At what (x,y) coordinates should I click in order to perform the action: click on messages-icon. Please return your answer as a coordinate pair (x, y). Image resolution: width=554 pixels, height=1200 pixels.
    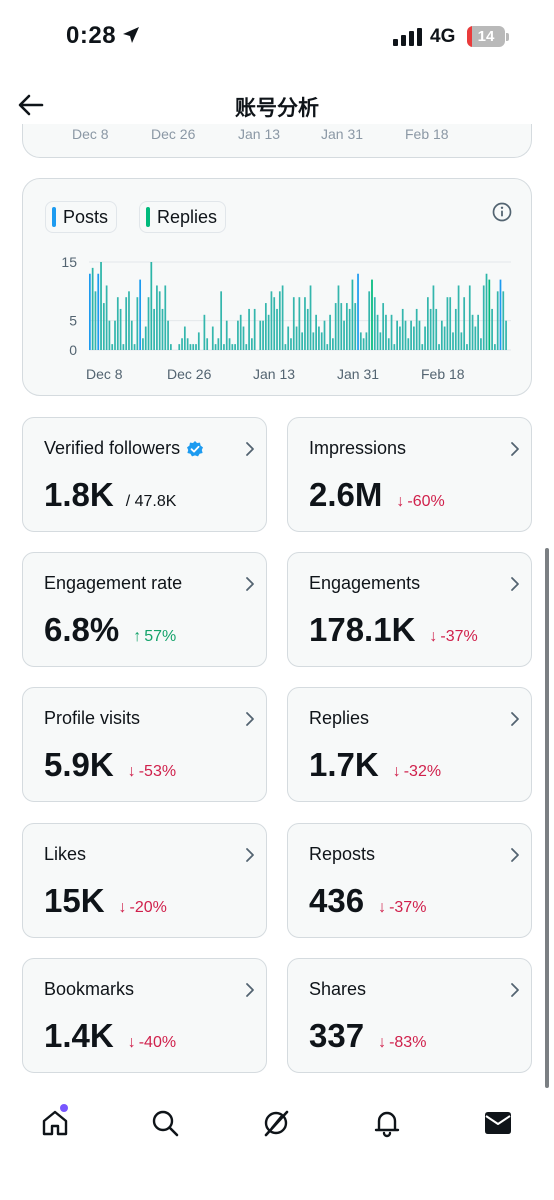
    Looking at the image, I should click on (498, 1123).